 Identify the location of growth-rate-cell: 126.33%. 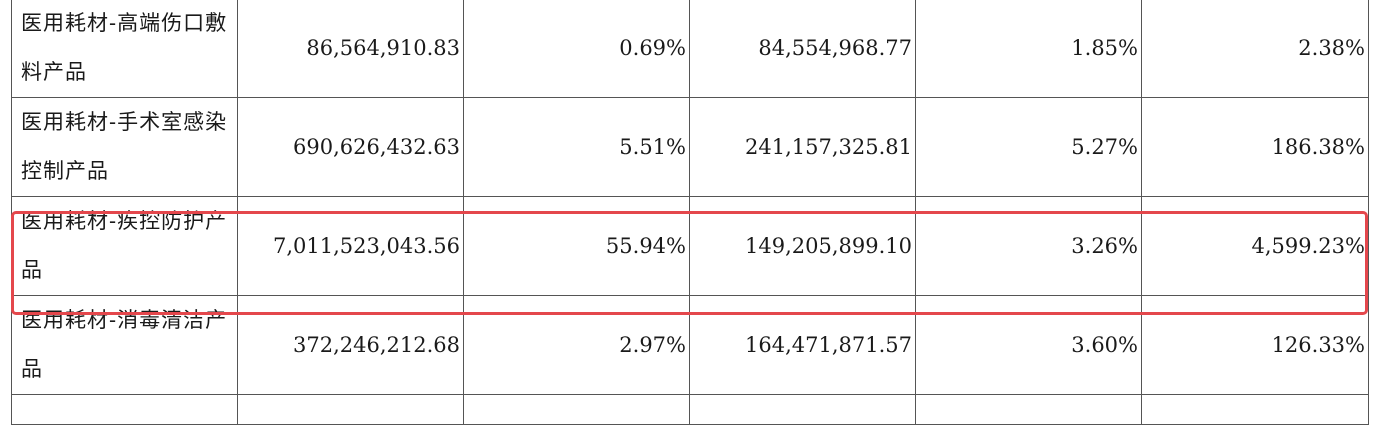
(1255, 345).